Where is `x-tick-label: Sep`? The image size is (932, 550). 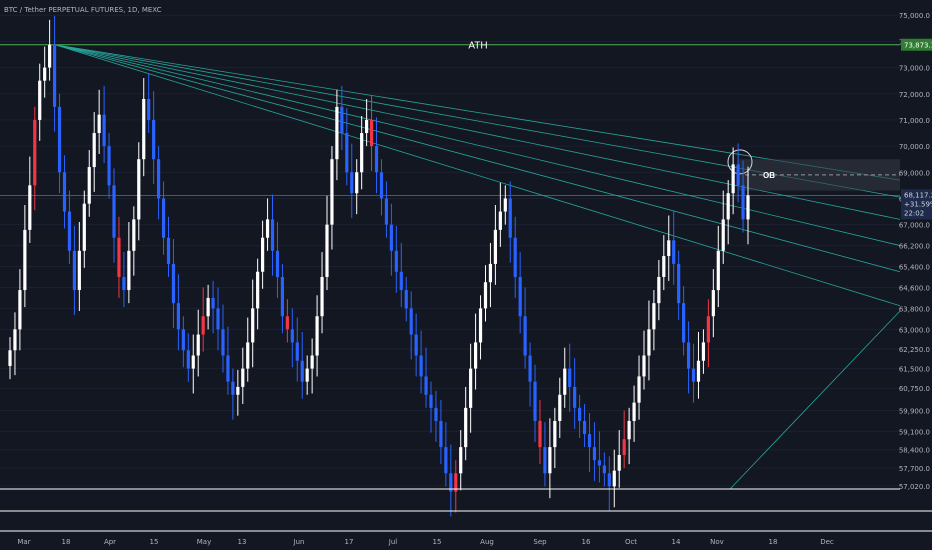
x-tick-label: Sep is located at coordinates (540, 542).